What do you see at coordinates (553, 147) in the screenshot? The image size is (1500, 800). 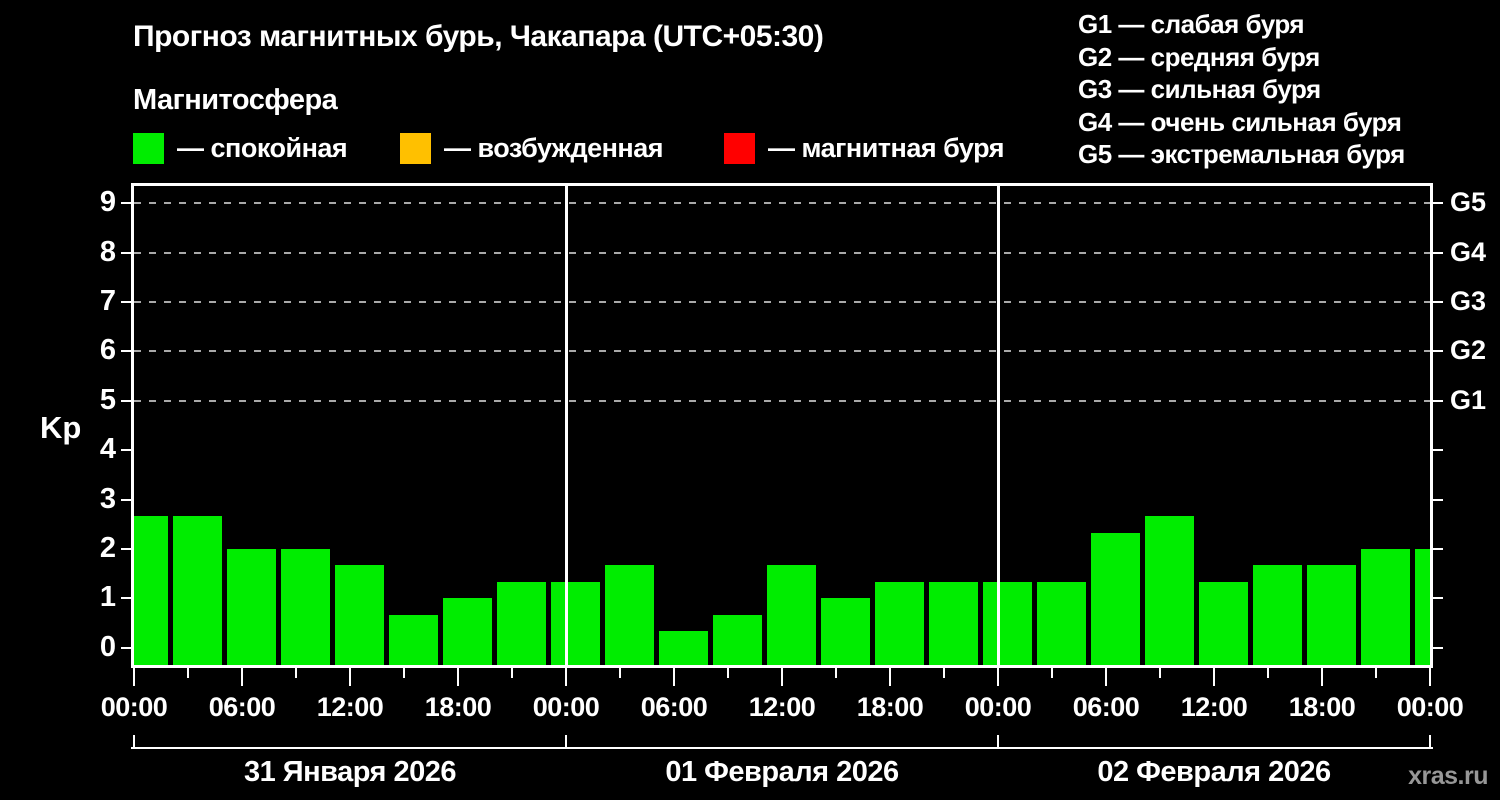 I see `legend-label-excited: — возбужденная` at bounding box center [553, 147].